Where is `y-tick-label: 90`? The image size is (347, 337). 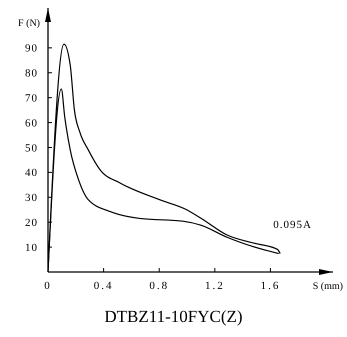
y-tick-label: 90 is located at coordinates (31, 48).